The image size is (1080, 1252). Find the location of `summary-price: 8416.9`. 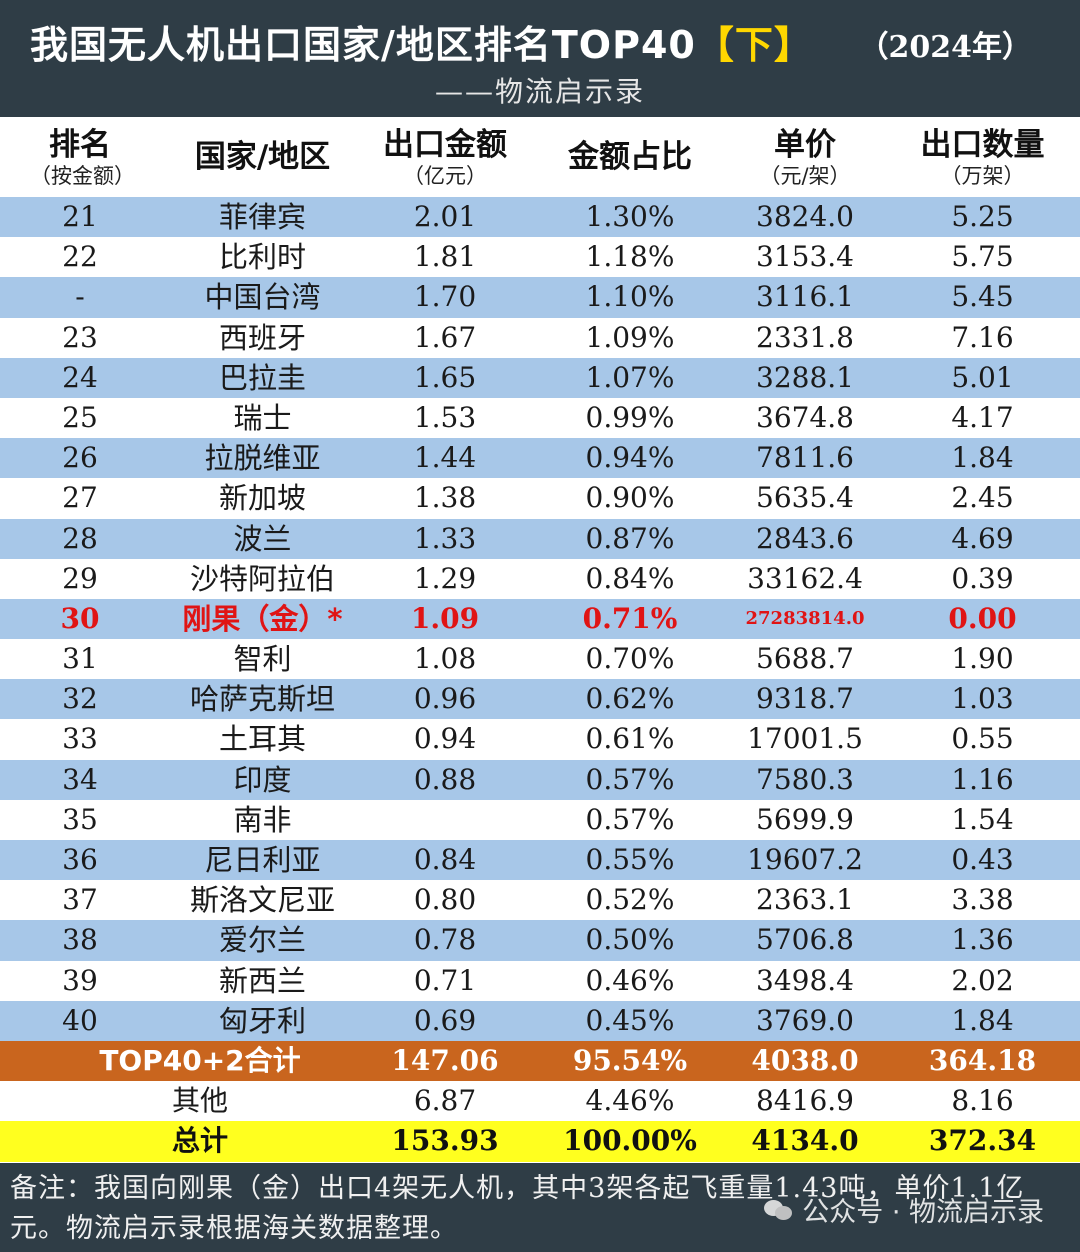

summary-price: 8416.9 is located at coordinates (805, 1101).